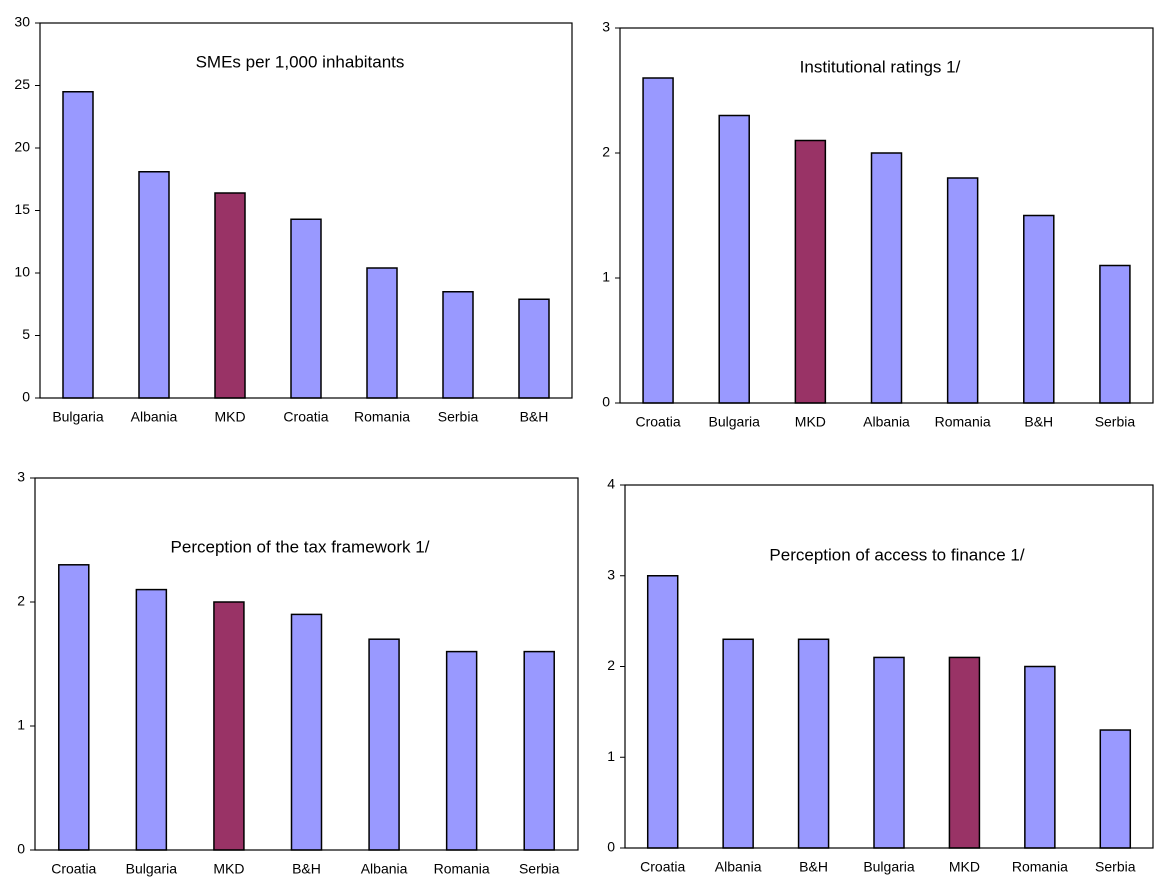  I want to click on chart-title: Perception of the tax framework 1/, so click(300, 546).